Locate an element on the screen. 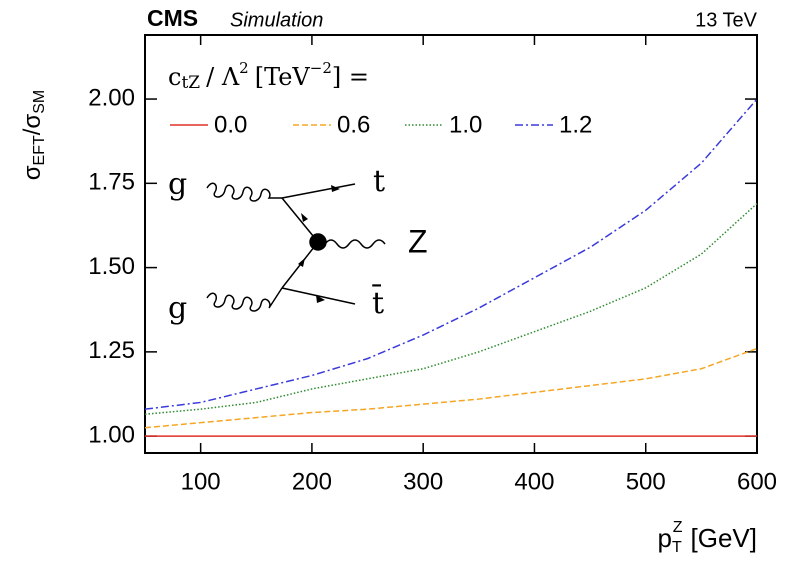 The height and width of the screenshot is (563, 794). line-series is located at coordinates (451, 388).